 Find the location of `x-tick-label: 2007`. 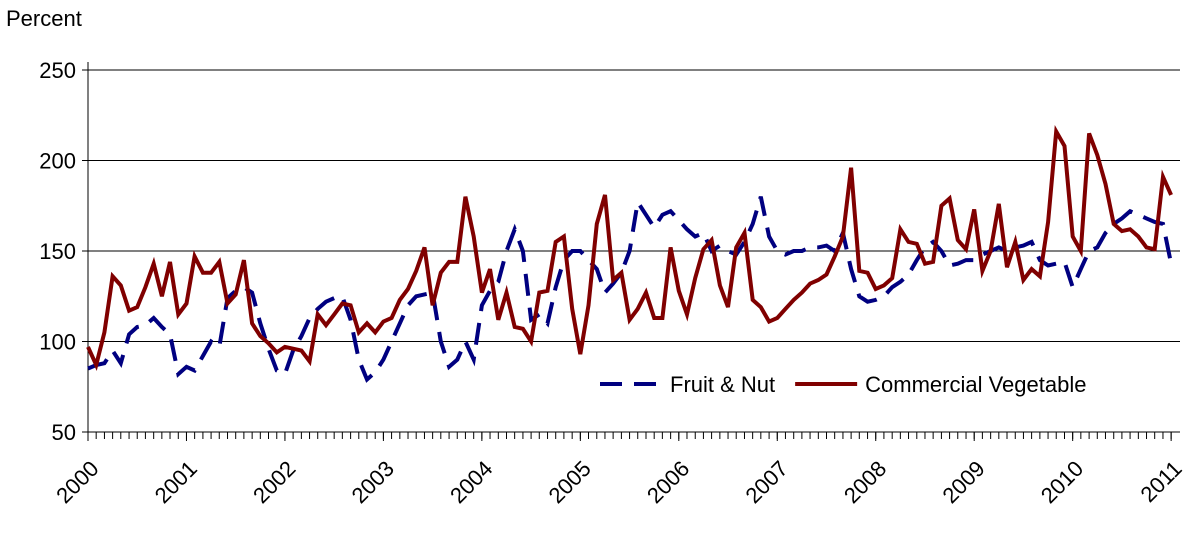

x-tick-label: 2007 is located at coordinates (767, 482).